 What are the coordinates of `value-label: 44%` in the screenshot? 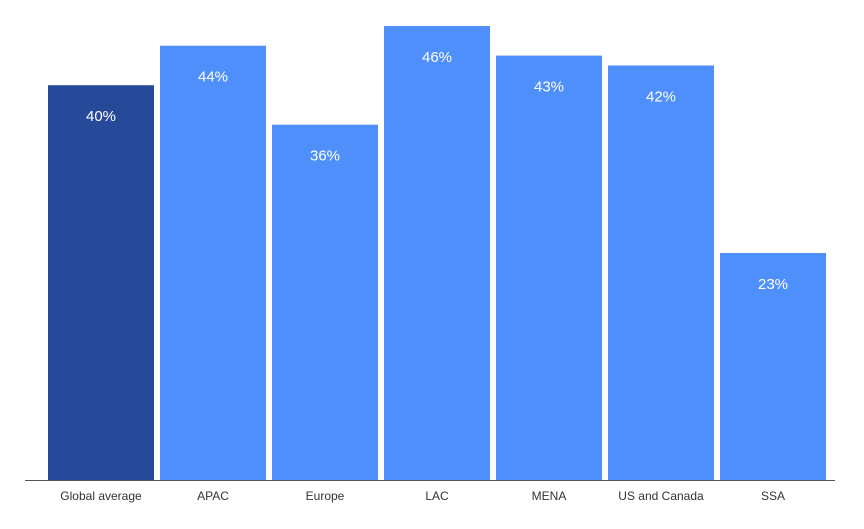 It's located at (213, 77).